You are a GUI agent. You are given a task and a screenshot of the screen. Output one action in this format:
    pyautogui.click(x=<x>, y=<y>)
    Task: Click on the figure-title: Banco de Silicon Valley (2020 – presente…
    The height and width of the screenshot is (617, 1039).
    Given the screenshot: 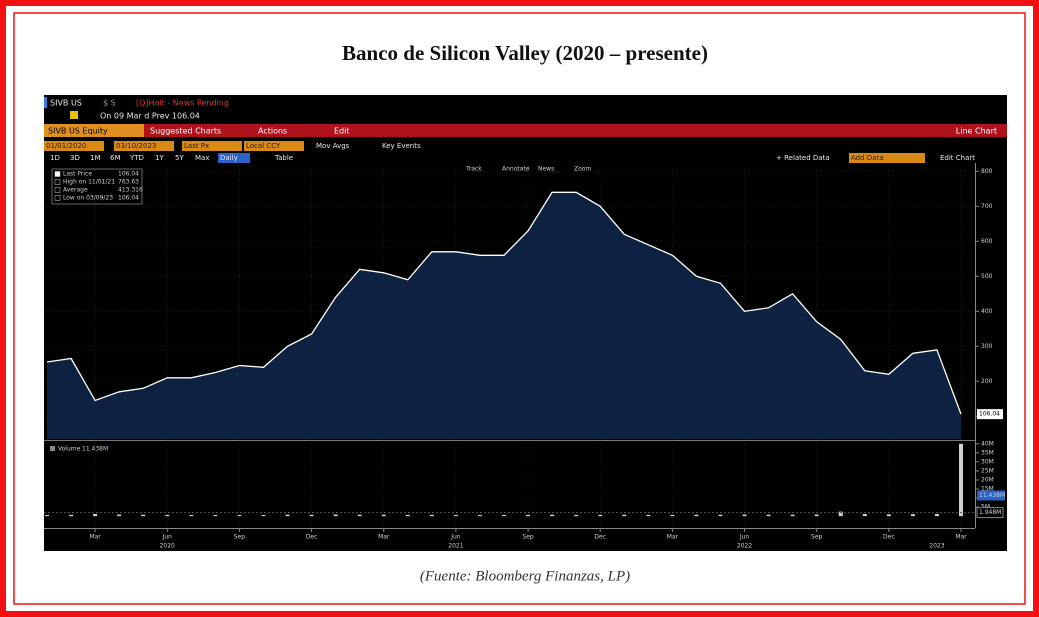 What is the action you would take?
    pyautogui.click(x=525, y=53)
    